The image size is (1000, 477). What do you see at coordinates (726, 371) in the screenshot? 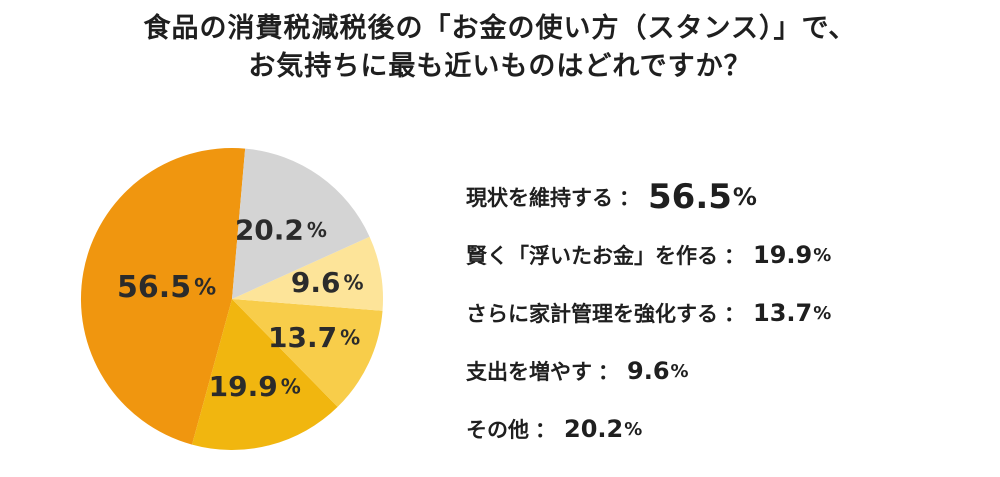
I see `legend-item-increase: 支出を増やす ： 9.6 %` at bounding box center [726, 371].